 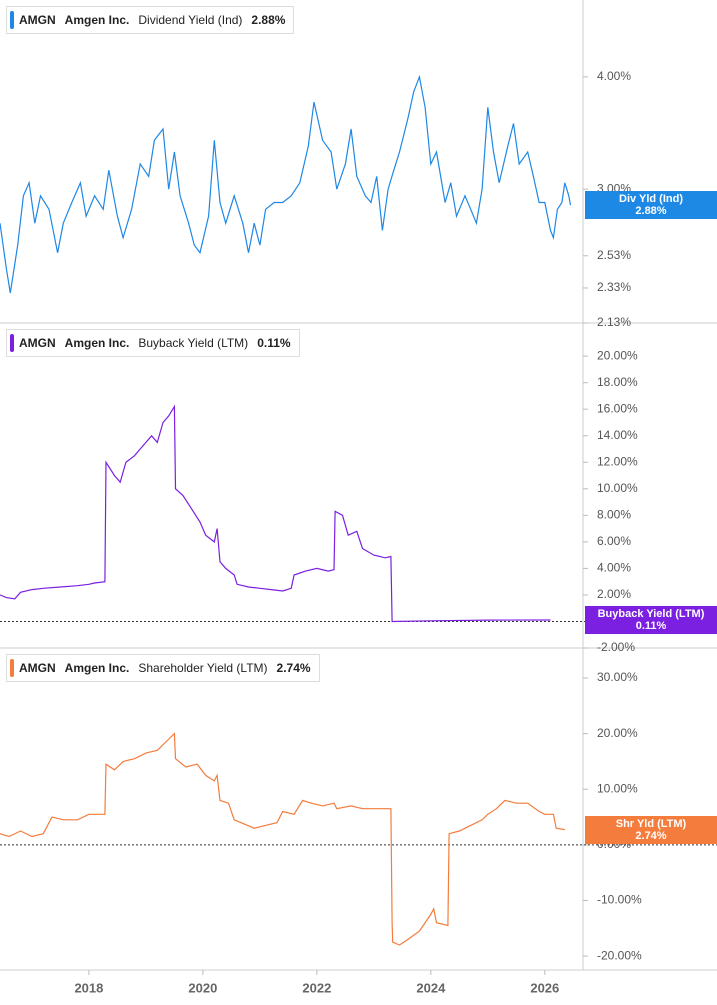 I want to click on badge-value: 2.88%, so click(x=651, y=211).